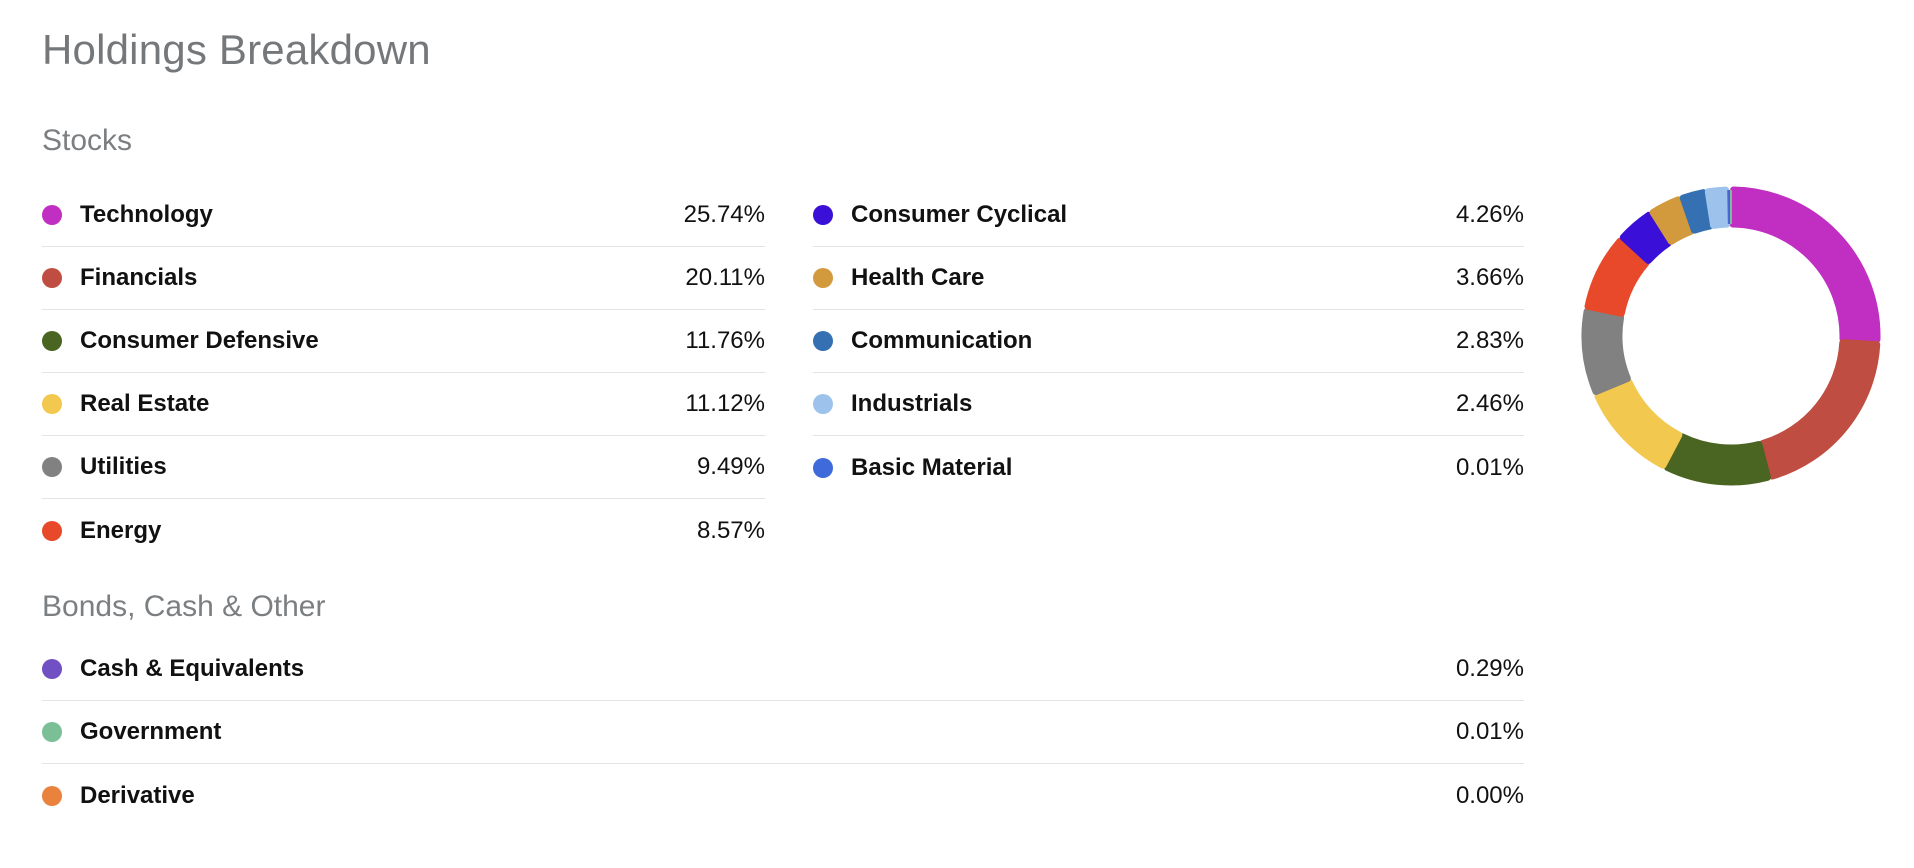  What do you see at coordinates (403, 404) in the screenshot?
I see `holding-row: Real Estate 11.12%` at bounding box center [403, 404].